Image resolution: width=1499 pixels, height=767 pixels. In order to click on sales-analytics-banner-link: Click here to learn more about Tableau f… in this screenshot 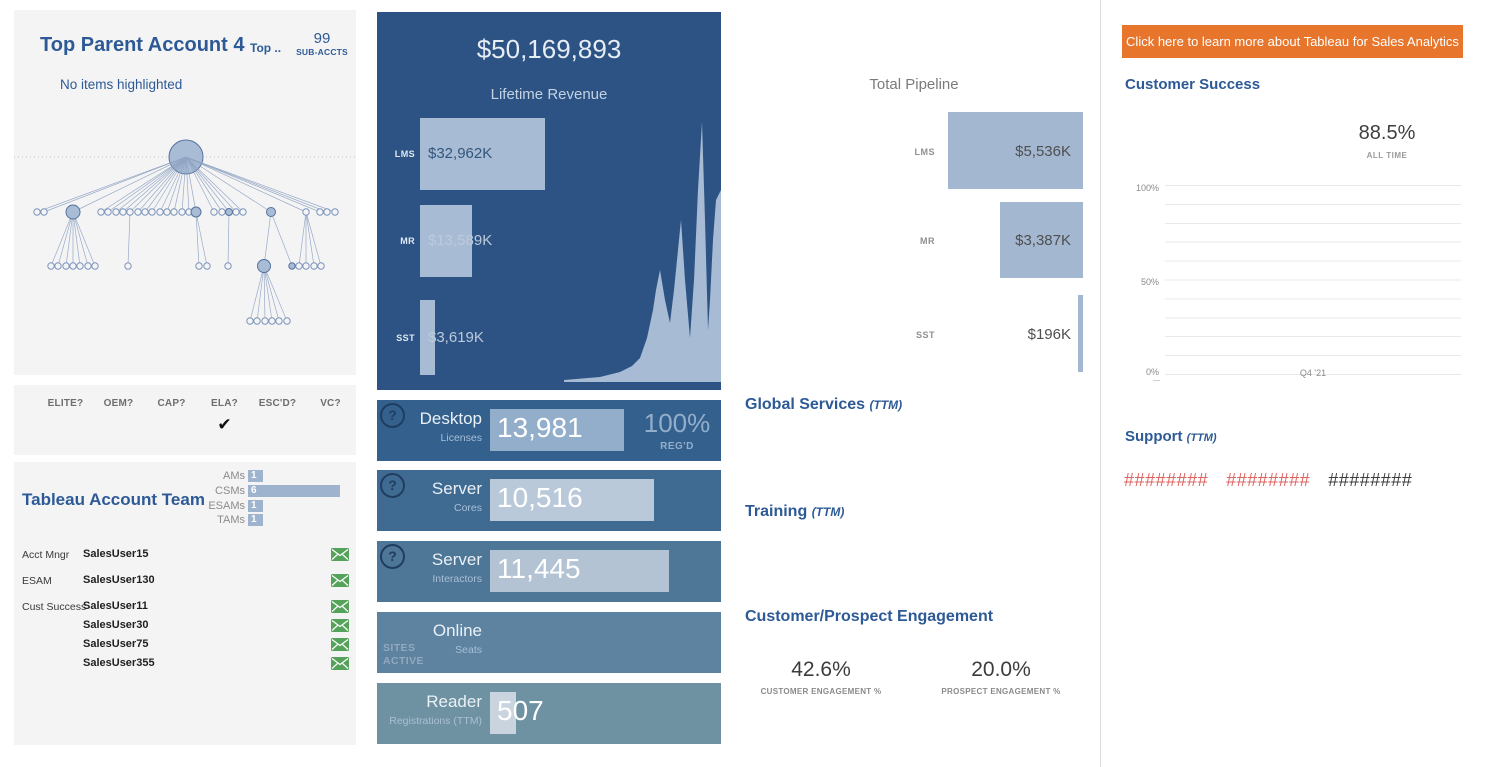, I will do `click(1292, 41)`.